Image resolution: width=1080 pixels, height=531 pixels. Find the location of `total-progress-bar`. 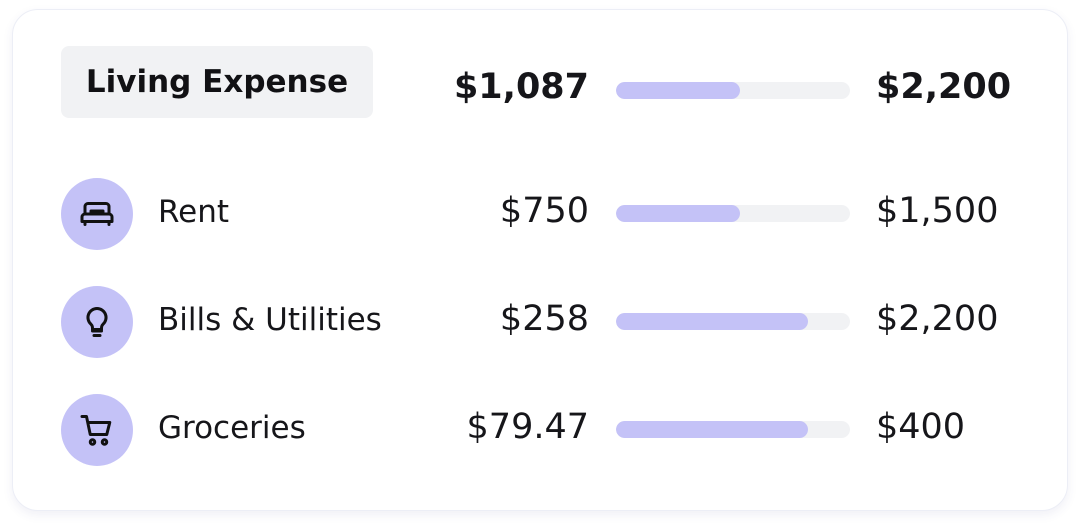

total-progress-bar is located at coordinates (733, 90).